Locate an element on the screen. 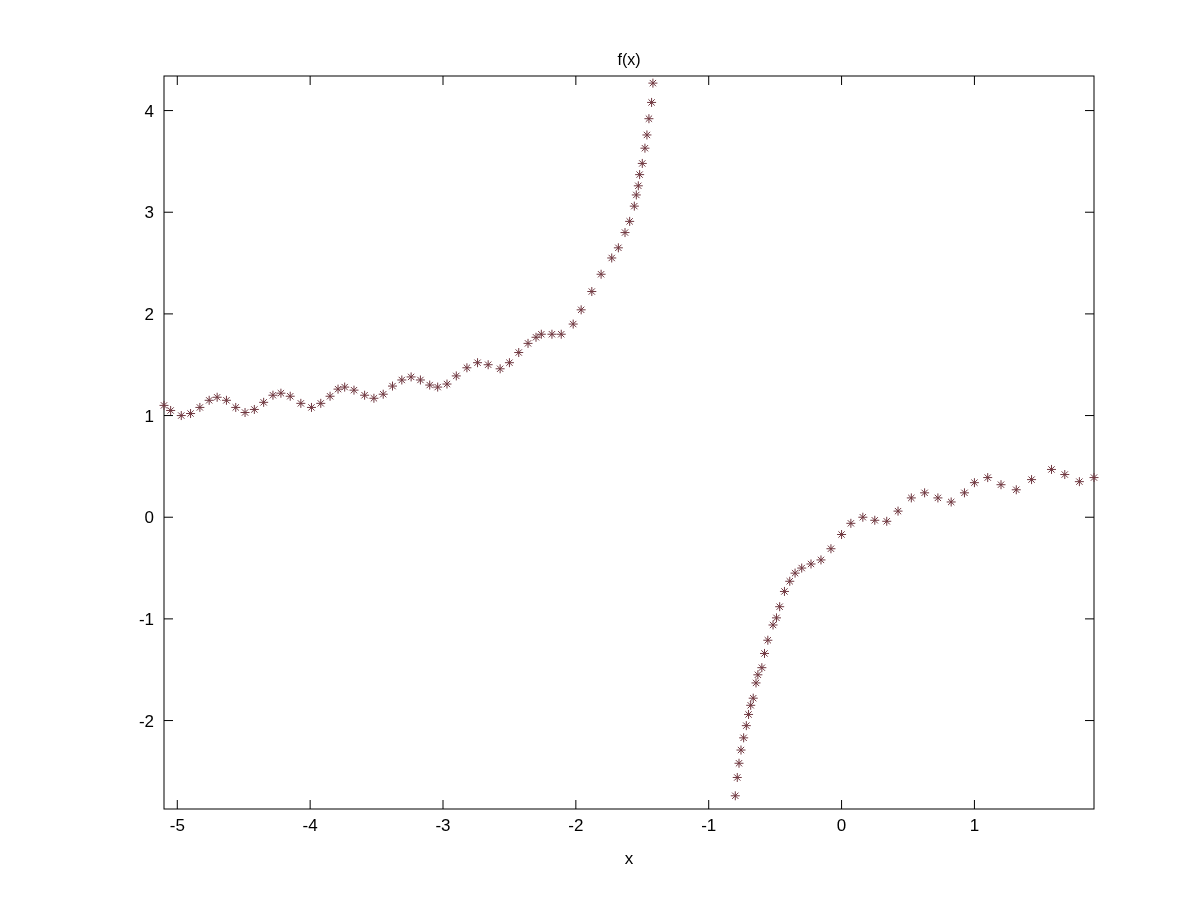  y-tick-label: -1 is located at coordinates (146, 619).